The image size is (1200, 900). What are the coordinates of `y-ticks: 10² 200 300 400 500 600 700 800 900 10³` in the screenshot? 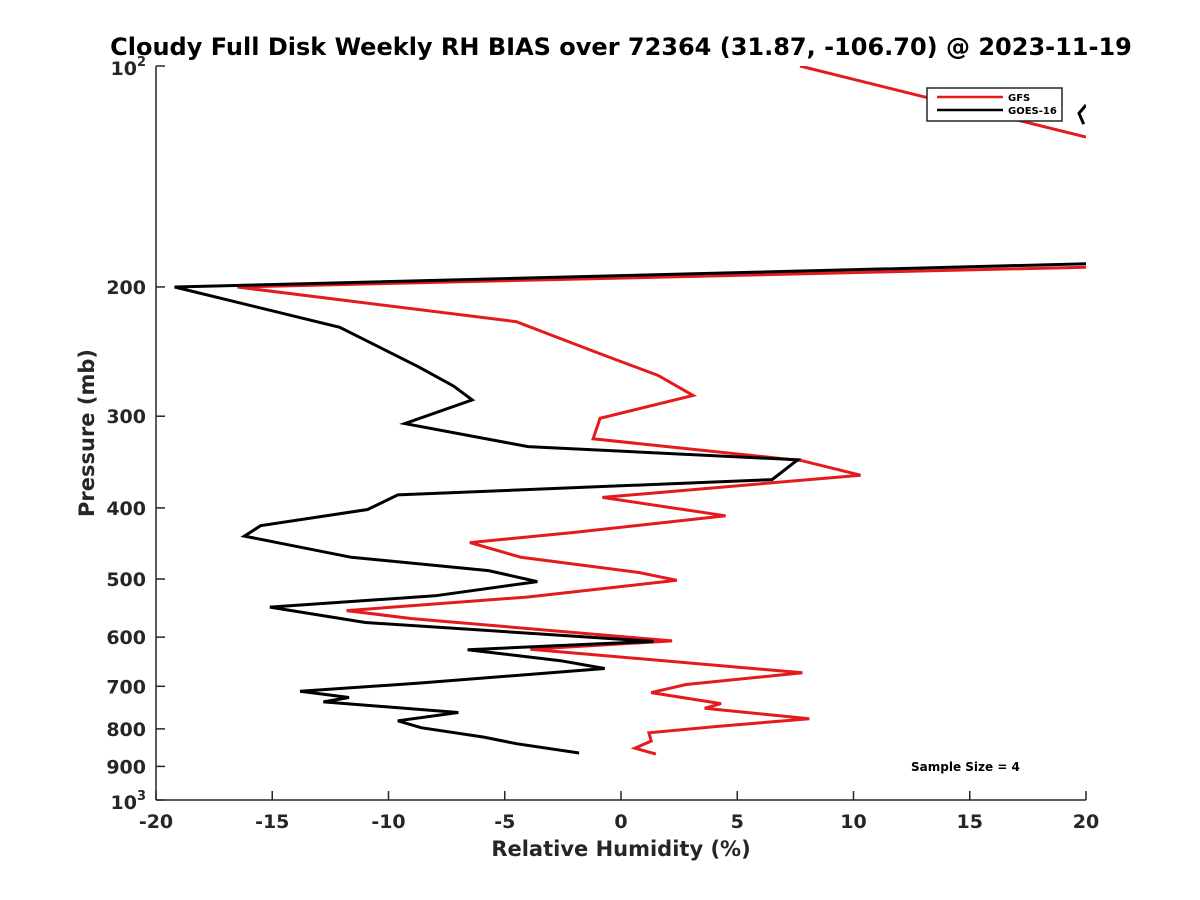 It's located at (135, 434).